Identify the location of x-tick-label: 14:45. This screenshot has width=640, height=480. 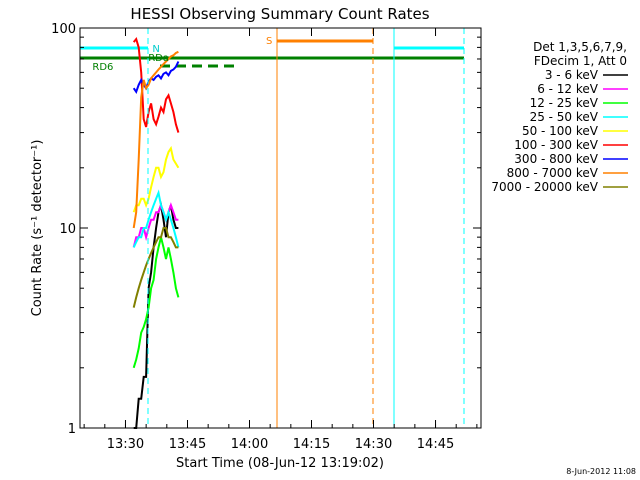
(435, 444).